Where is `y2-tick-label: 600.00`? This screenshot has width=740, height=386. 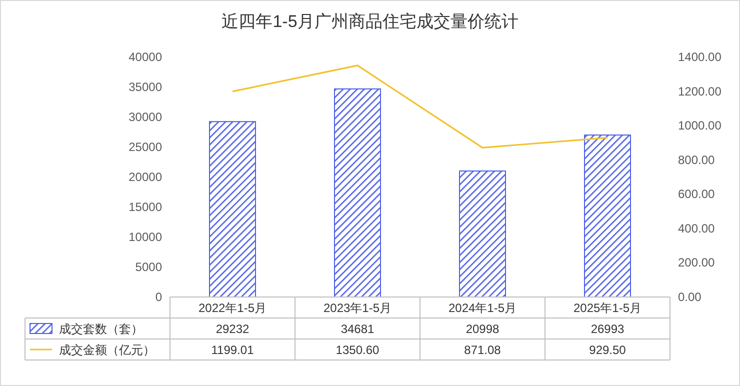 y2-tick-label: 600.00 is located at coordinates (697, 194).